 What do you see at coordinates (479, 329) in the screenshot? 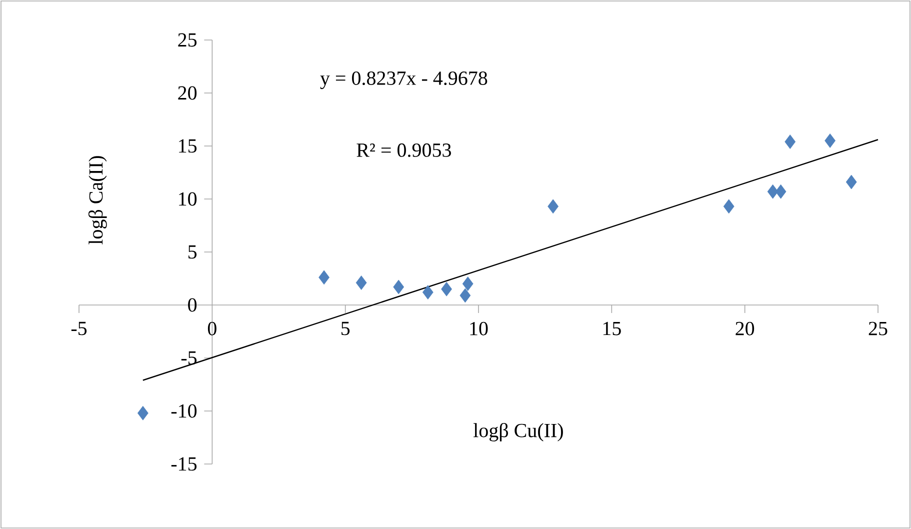
I see `x-tick-label: 10` at bounding box center [479, 329].